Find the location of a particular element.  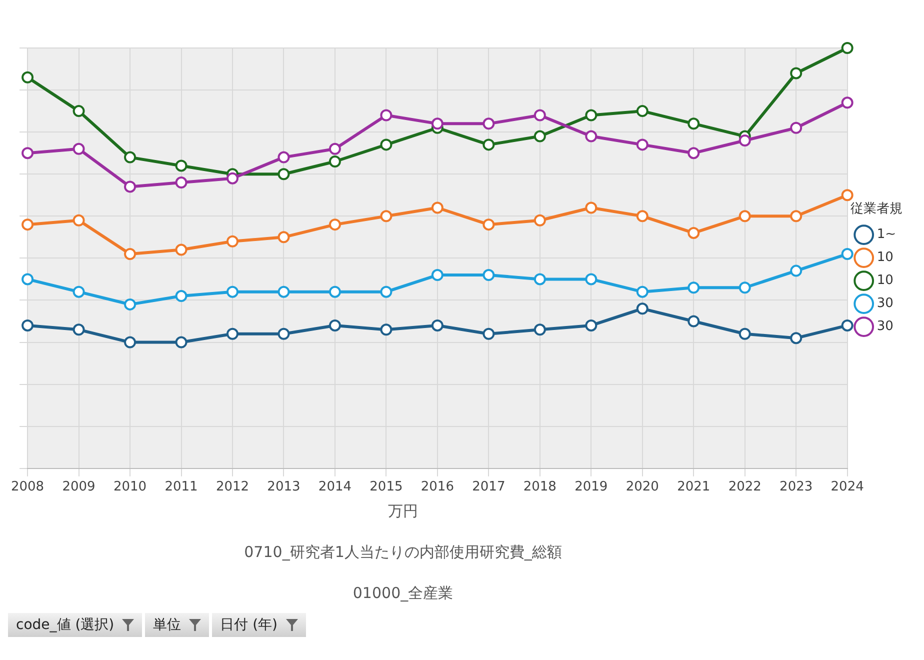

x-tick-label: 2020 is located at coordinates (642, 487).